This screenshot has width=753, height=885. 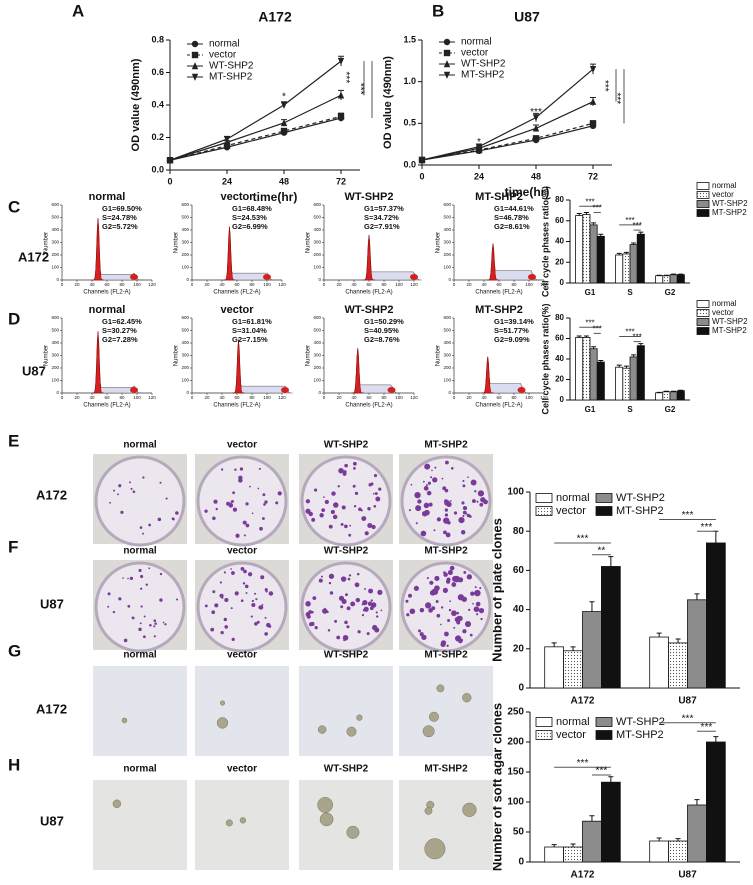 What do you see at coordinates (222, 284) in the screenshot?
I see `x-tick-label: 40` at bounding box center [222, 284].